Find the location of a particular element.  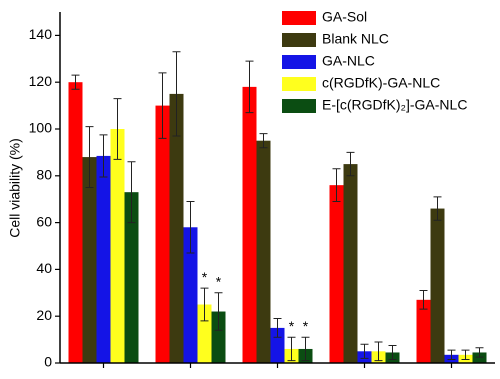

legend-label: Blank NLC is located at coordinates (355, 39).